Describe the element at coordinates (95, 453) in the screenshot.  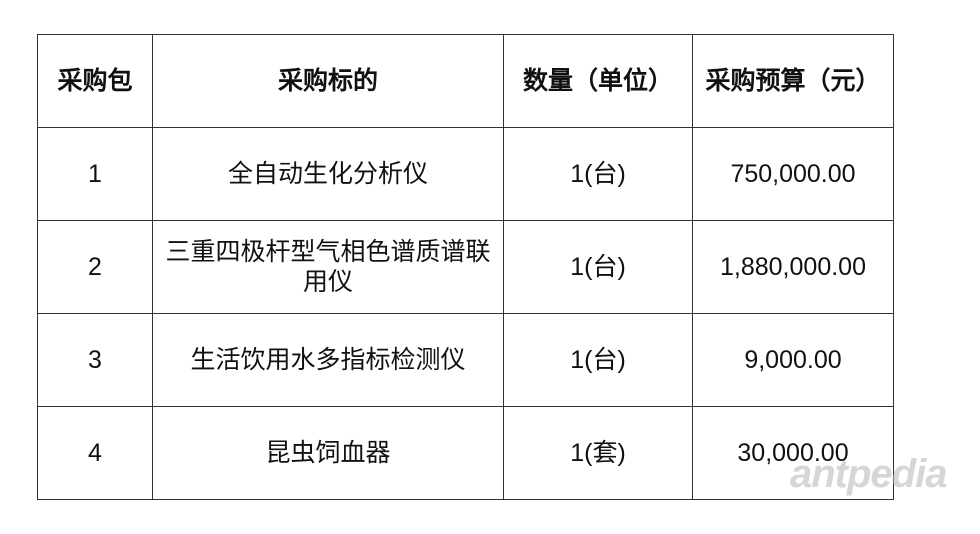
I see `package-cell: 4` at that location.